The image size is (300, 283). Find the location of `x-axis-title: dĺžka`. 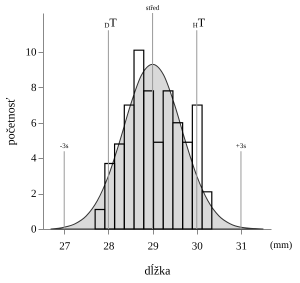

x-axis-title: dĺžka is located at coordinates (158, 271).